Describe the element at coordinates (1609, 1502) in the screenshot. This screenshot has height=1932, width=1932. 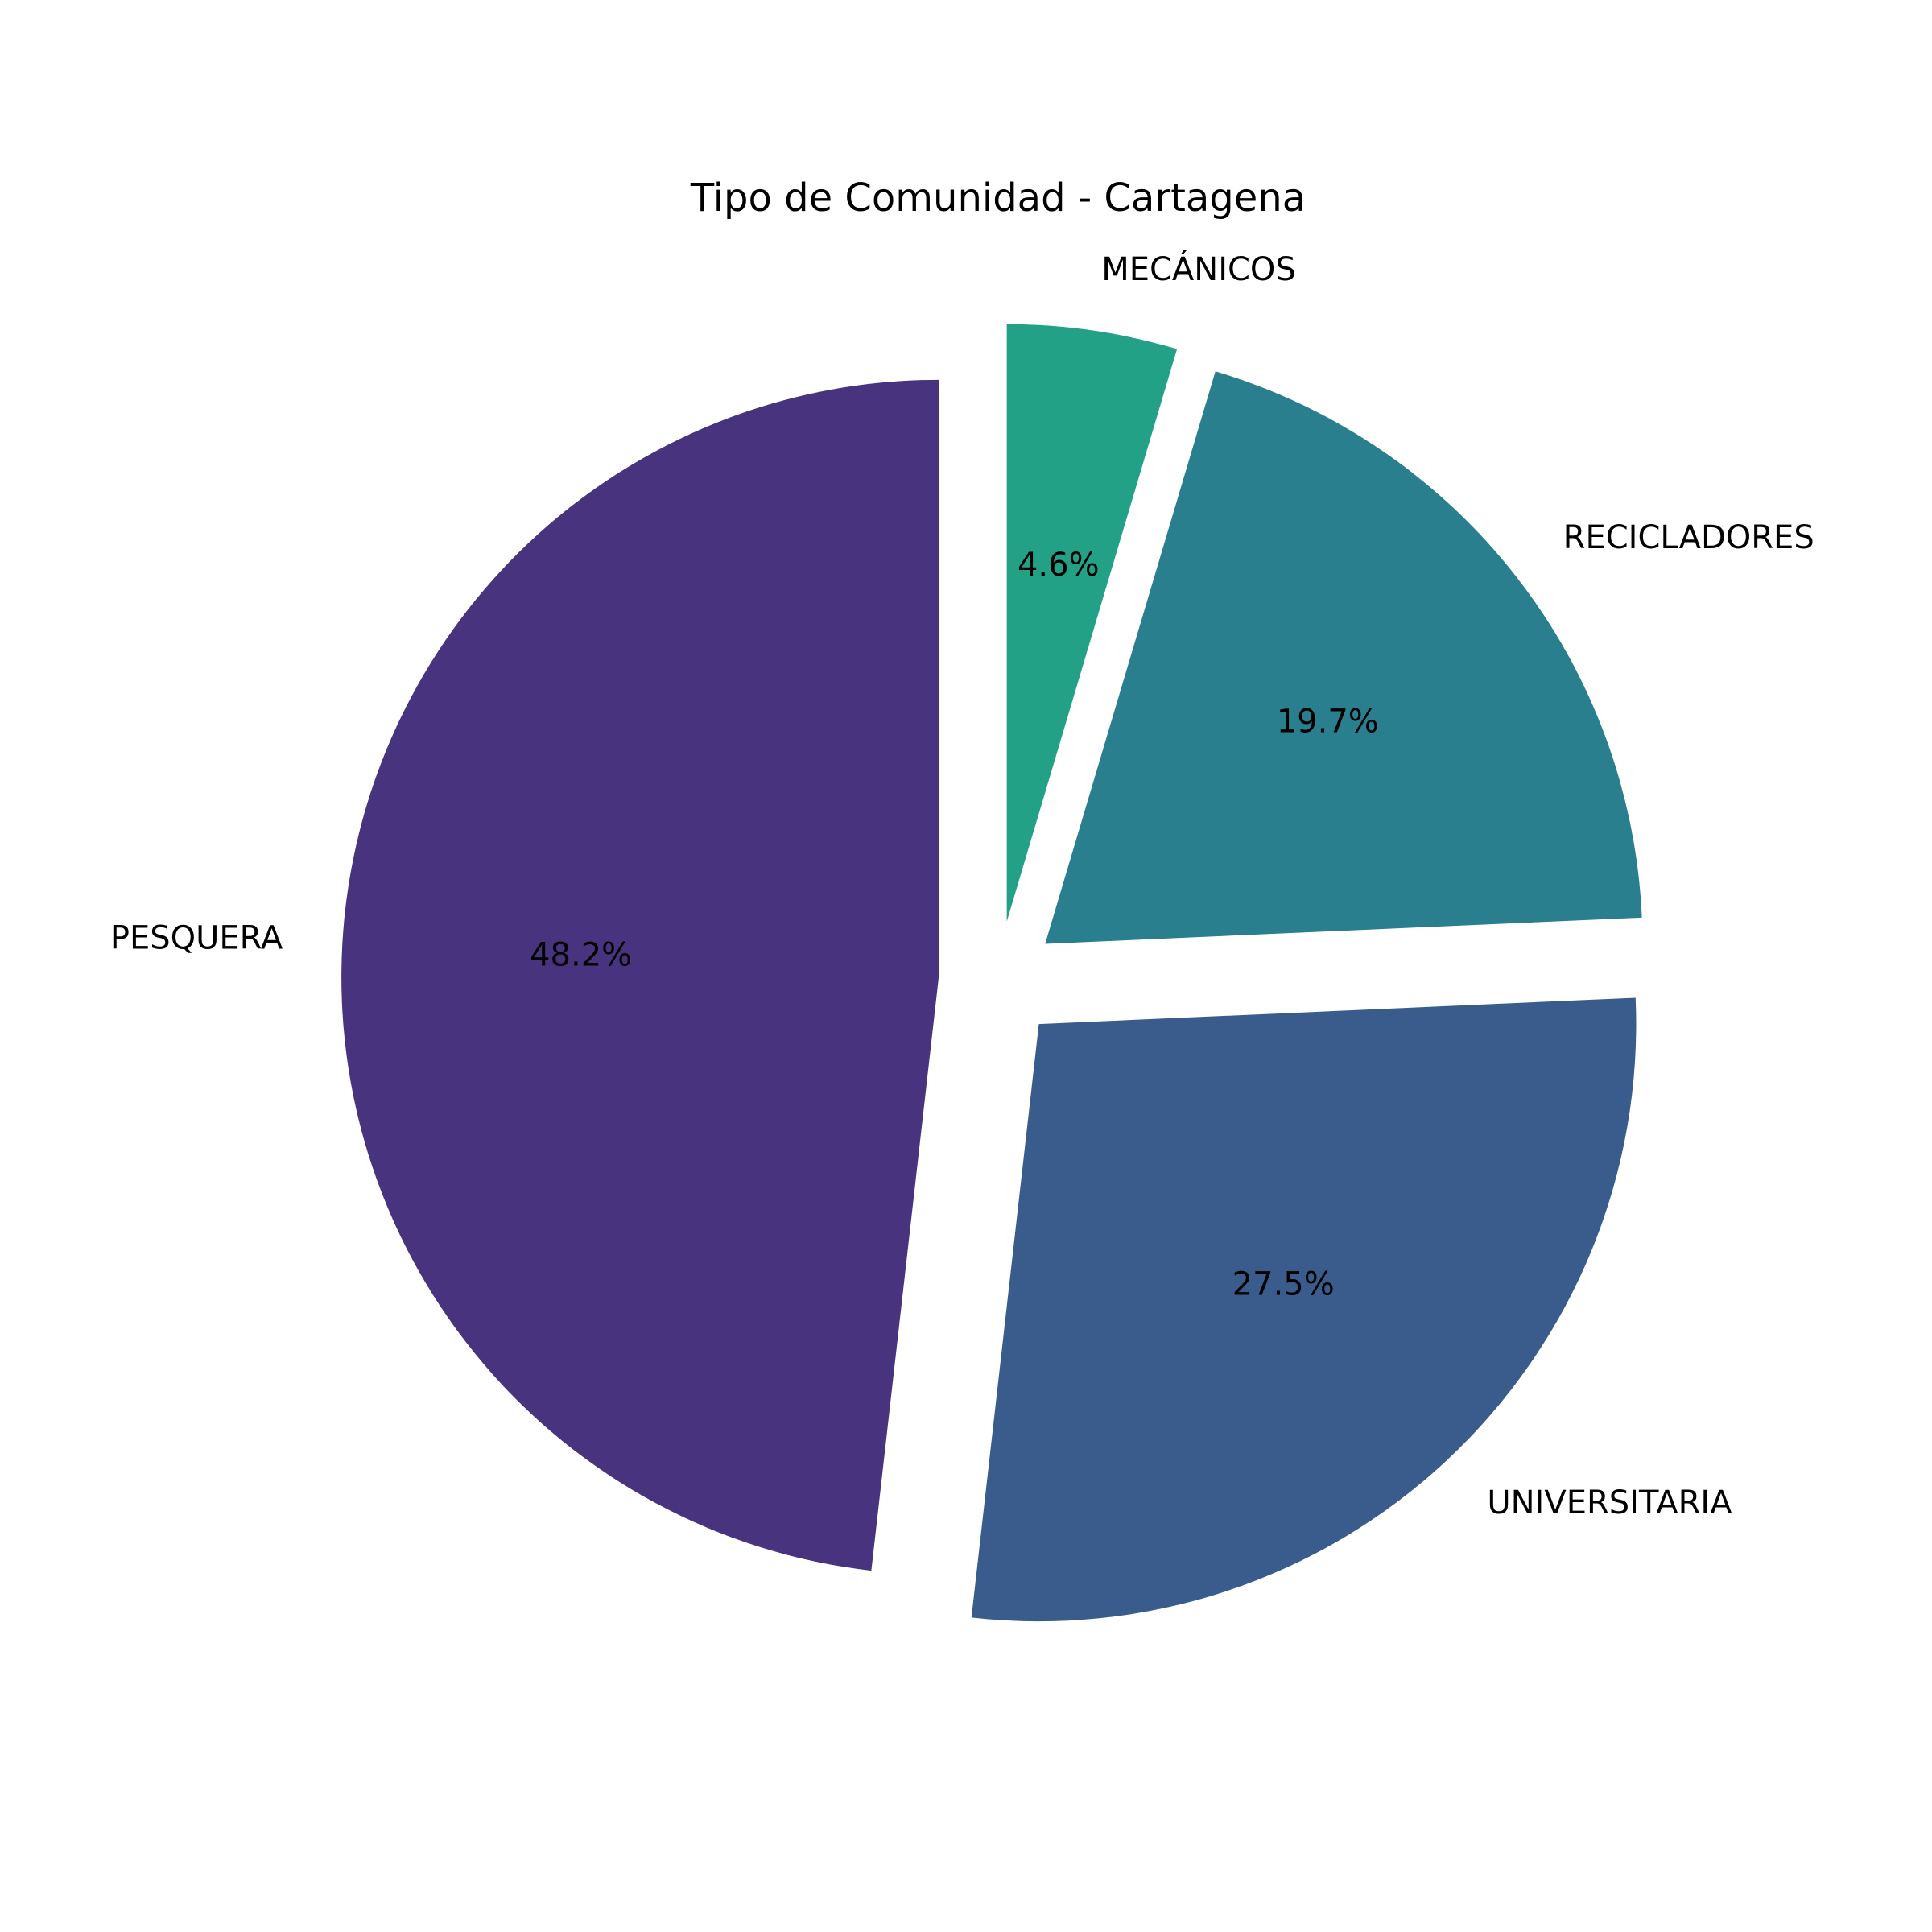
I see `slice-label-universitaria: UNIVERSITARIA` at that location.